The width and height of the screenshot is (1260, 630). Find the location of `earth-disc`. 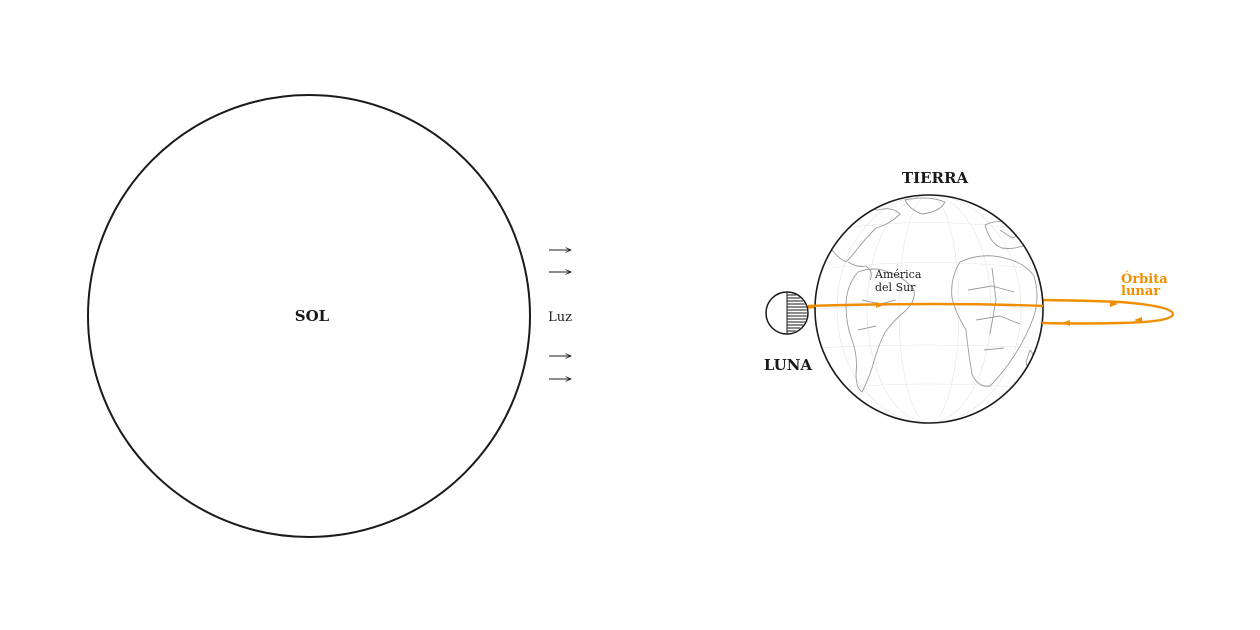

earth-disc is located at coordinates (929, 309).